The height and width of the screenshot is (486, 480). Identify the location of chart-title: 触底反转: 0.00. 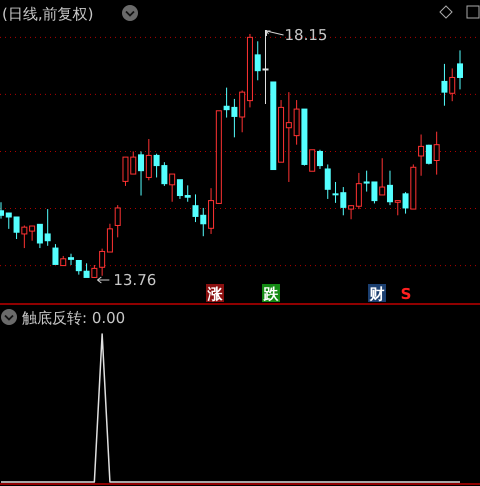
(74, 318).